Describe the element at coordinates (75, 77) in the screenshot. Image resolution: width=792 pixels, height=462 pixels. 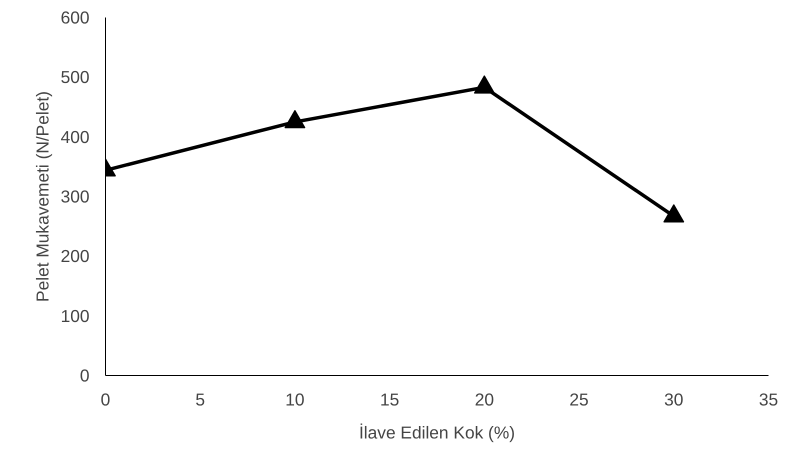
I see `y-tick-label: 500` at that location.